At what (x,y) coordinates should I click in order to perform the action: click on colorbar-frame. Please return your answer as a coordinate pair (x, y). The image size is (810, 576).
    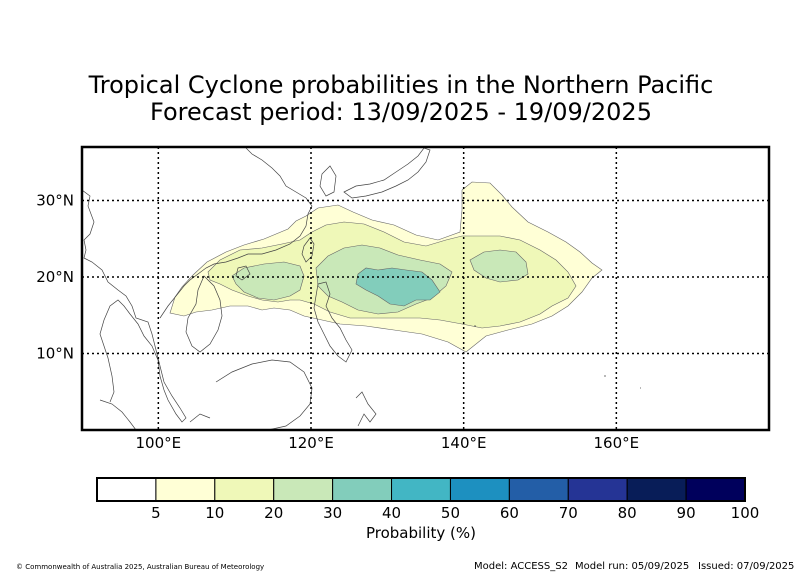
    Looking at the image, I should click on (421, 489).